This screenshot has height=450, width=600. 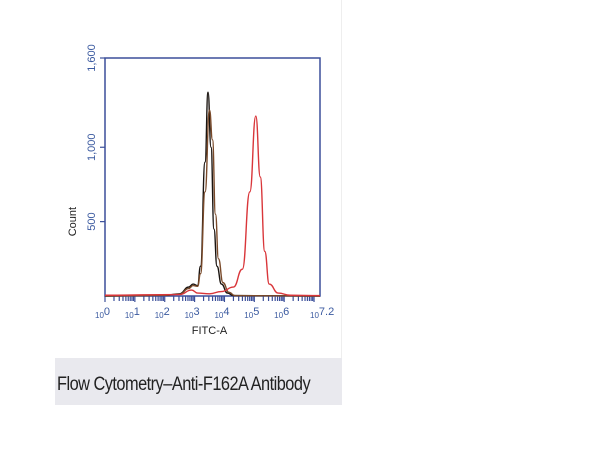 I want to click on x-tick-label: 10⁵, so click(x=251, y=313).